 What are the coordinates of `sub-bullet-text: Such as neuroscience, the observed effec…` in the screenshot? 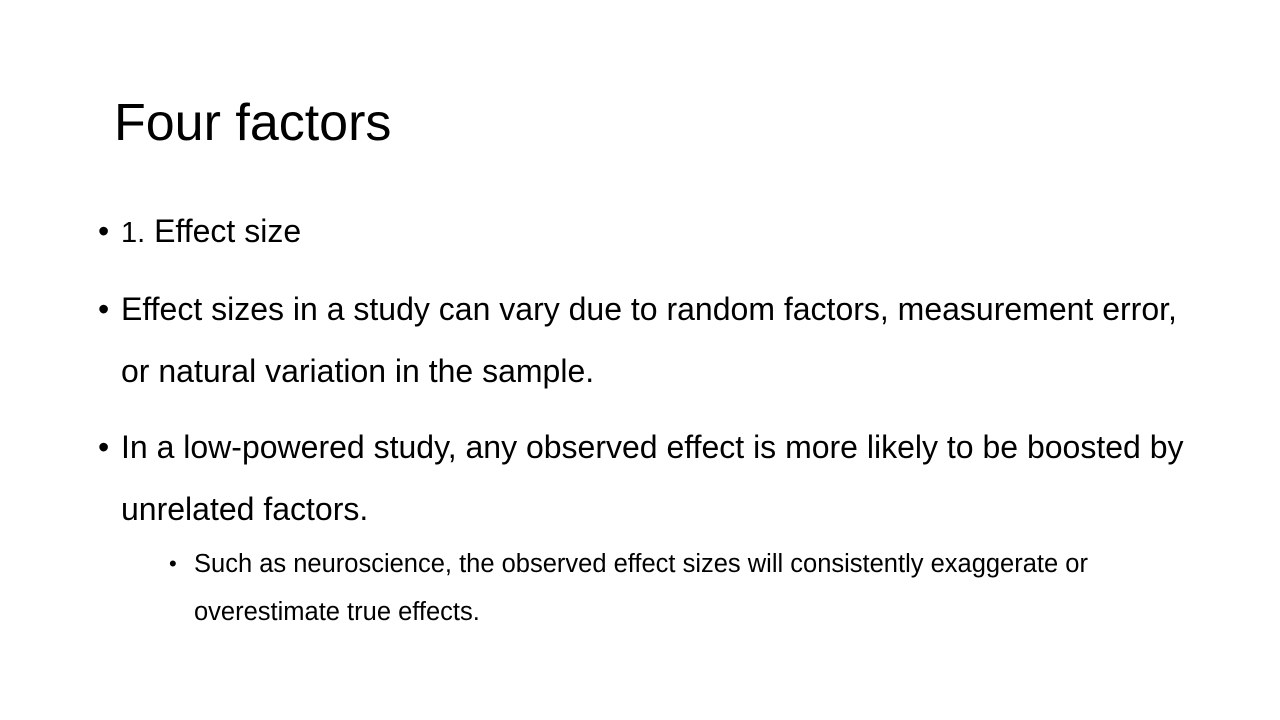 It's located at (641, 588).